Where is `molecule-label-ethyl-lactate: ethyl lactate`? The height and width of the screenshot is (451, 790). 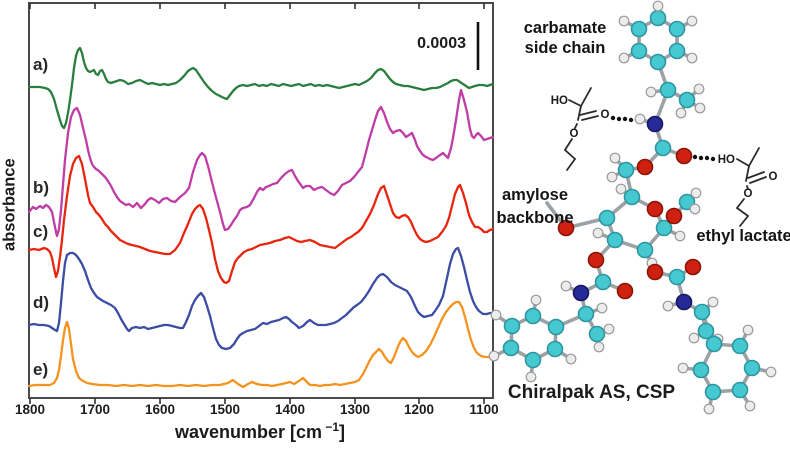 molecule-label-ethyl-lactate: ethyl lactate is located at coordinates (743, 236).